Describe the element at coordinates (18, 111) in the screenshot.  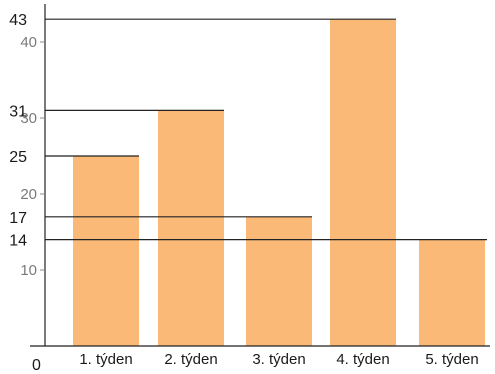
I see `y-major-tick-label-31: 31` at that location.